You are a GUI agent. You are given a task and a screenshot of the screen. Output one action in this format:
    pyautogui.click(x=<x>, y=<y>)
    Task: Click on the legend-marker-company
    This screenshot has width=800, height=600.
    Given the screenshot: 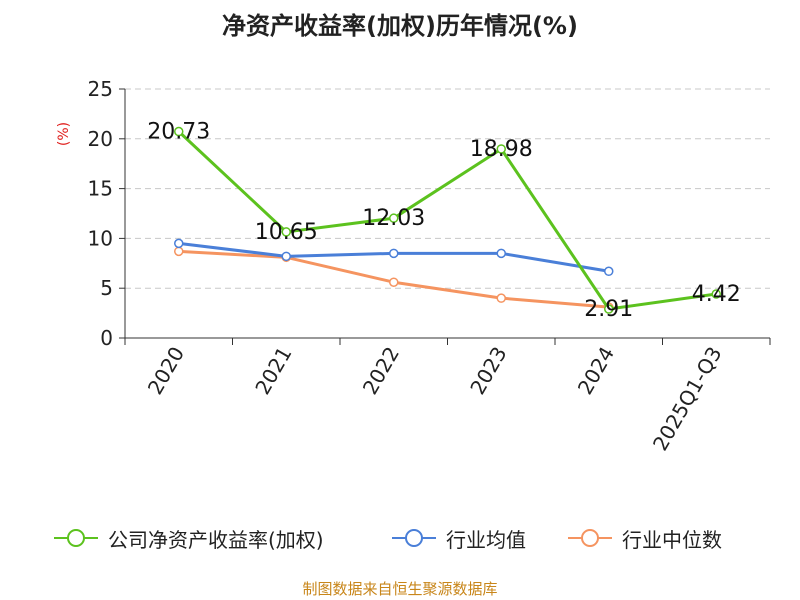 What is the action you would take?
    pyautogui.click(x=76, y=538)
    